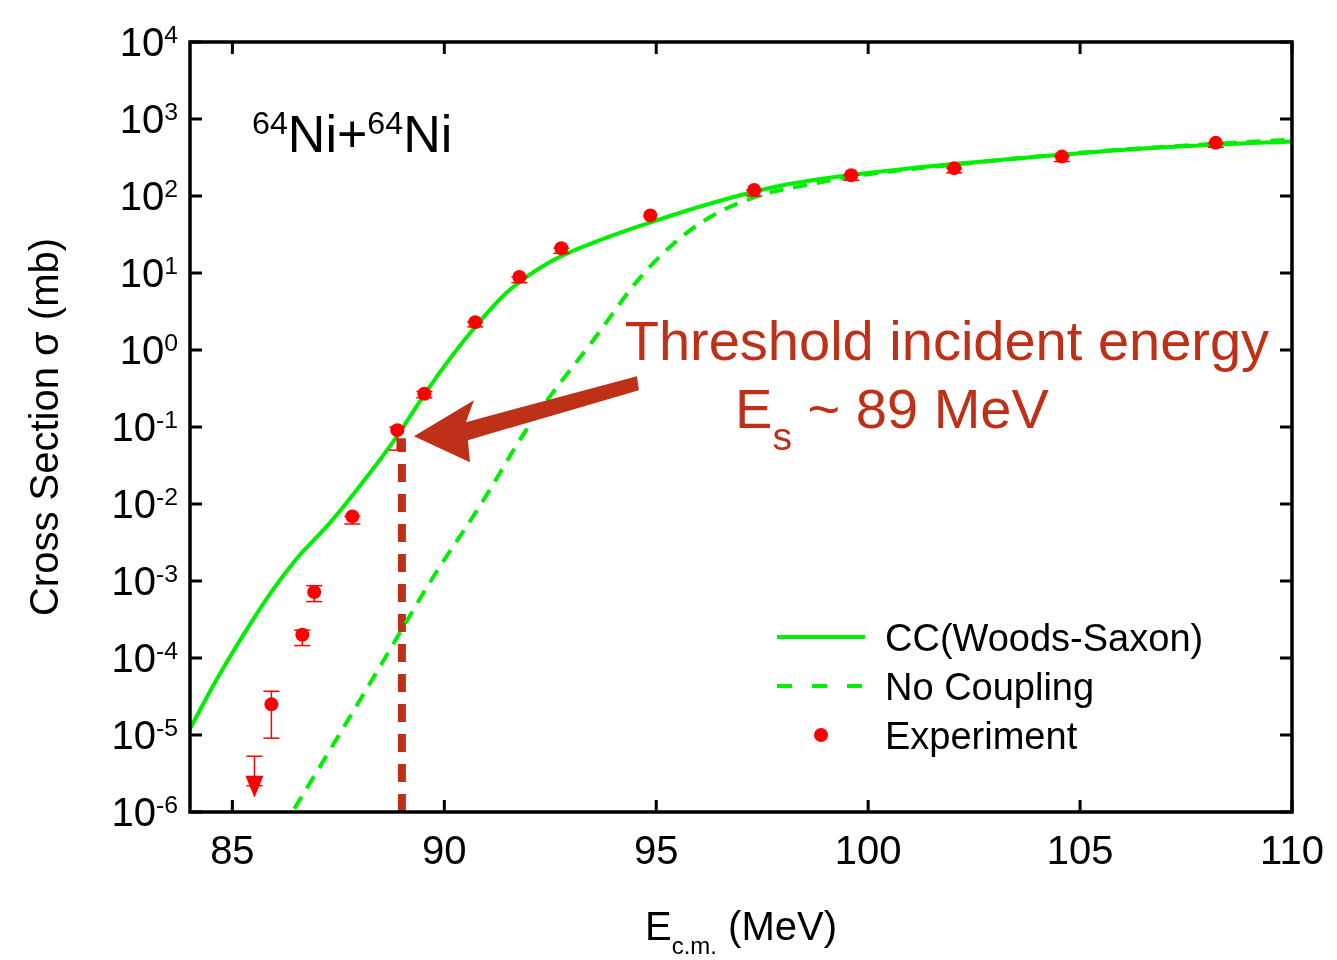 This screenshot has width=1337, height=960. What do you see at coordinates (892, 417) in the screenshot?
I see `annotation: E$_{s}$ ~ 89 MeV` at bounding box center [892, 417].